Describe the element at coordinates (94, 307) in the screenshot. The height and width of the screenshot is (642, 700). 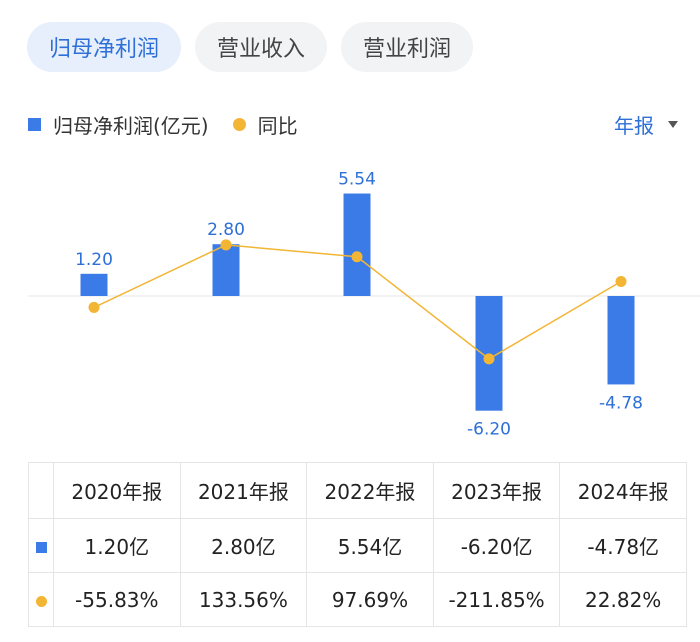
I see `yoy-point-2020年报` at that location.